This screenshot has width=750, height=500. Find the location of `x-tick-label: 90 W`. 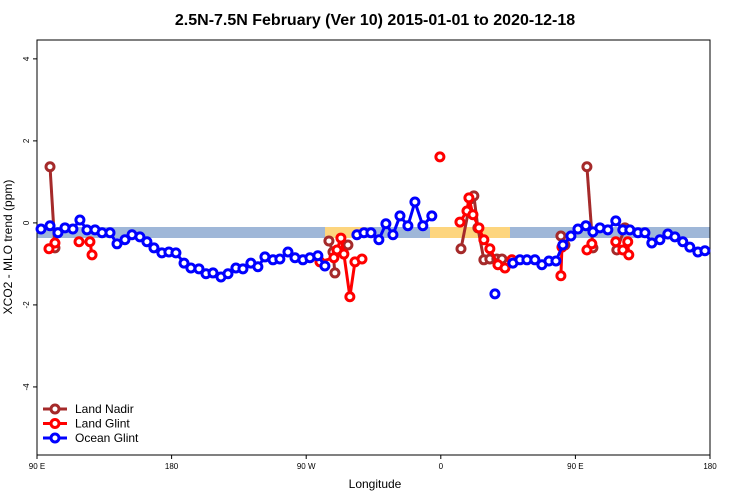

x-tick-label: 90 W is located at coordinates (306, 466).